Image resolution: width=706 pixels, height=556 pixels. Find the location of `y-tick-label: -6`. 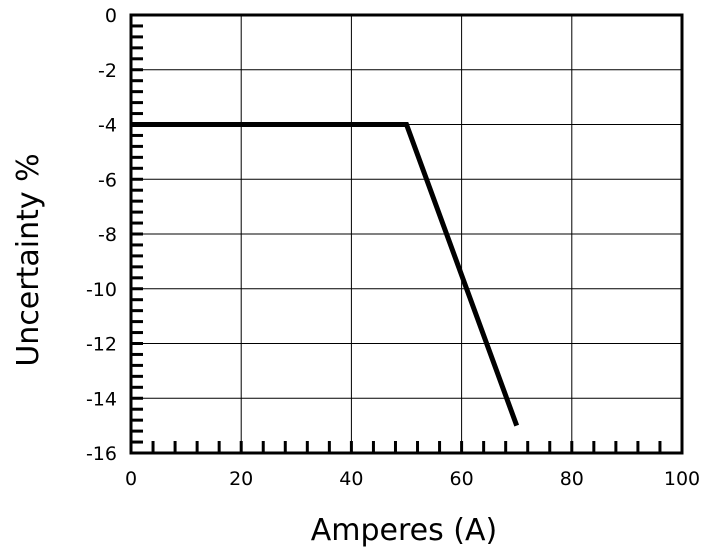

y-tick-label: -6 is located at coordinates (107, 180).